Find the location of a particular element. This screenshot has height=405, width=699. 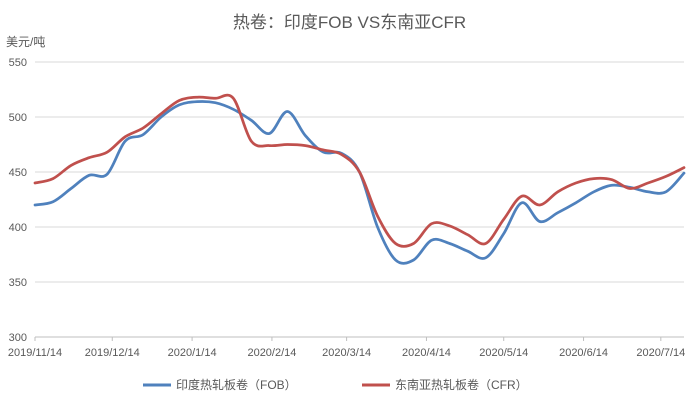

y-tick-label: 400 is located at coordinates (18, 228).